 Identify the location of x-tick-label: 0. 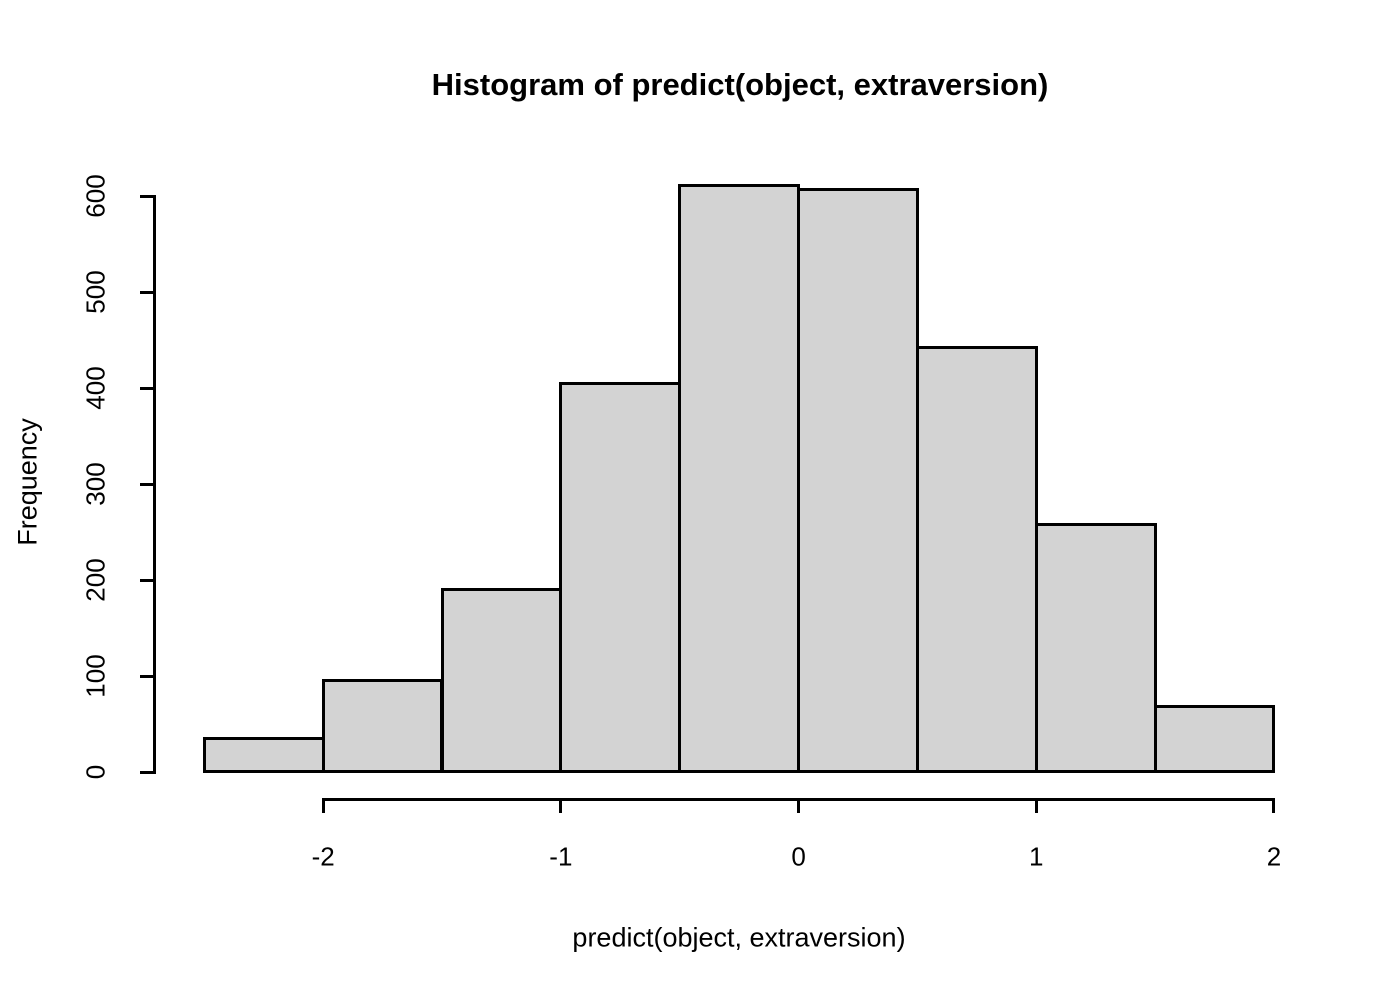
(798, 856).